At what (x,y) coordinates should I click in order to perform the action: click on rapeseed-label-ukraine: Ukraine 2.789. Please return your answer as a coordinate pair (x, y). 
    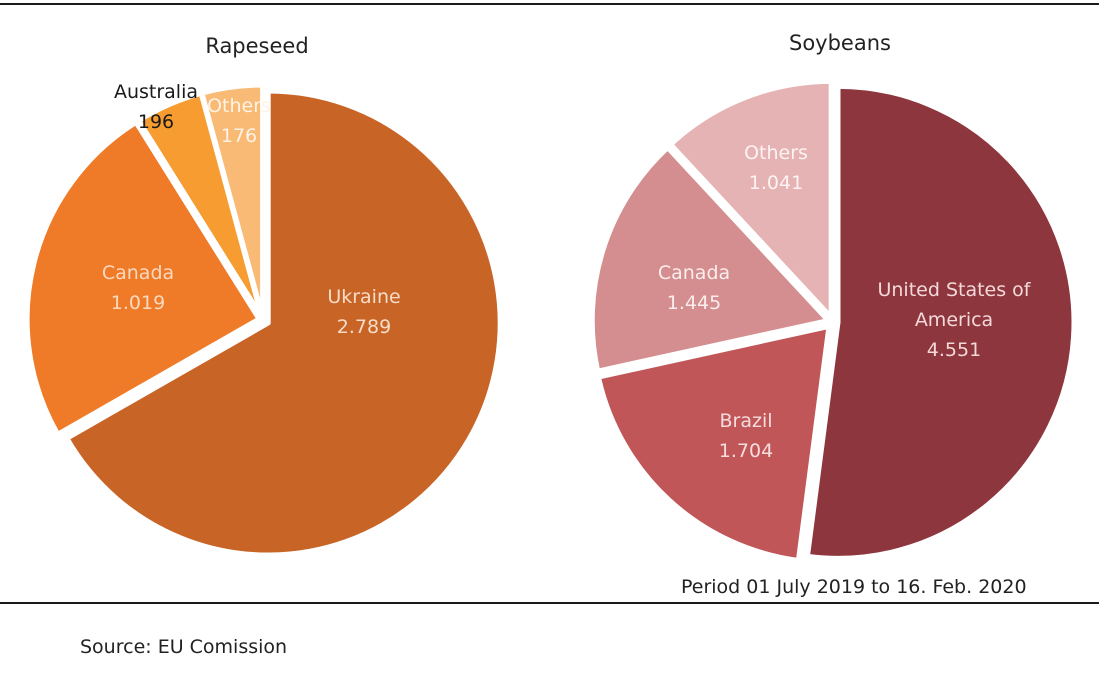
    Looking at the image, I should click on (363, 312).